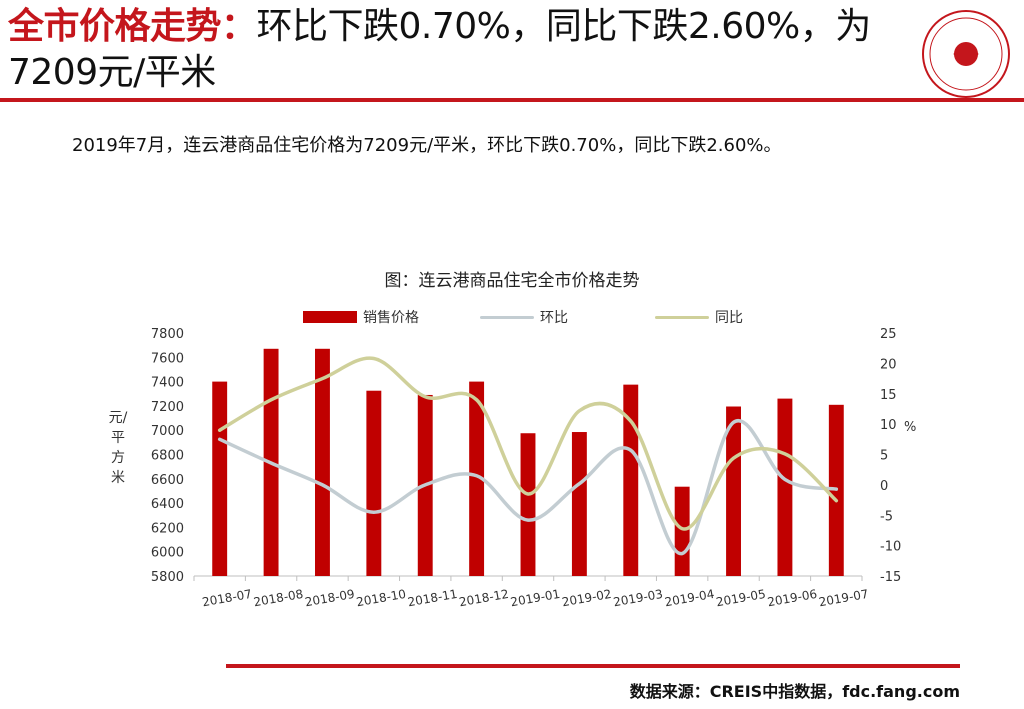 Image resolution: width=1024 pixels, height=709 pixels. I want to click on footer-divider, so click(593, 666).